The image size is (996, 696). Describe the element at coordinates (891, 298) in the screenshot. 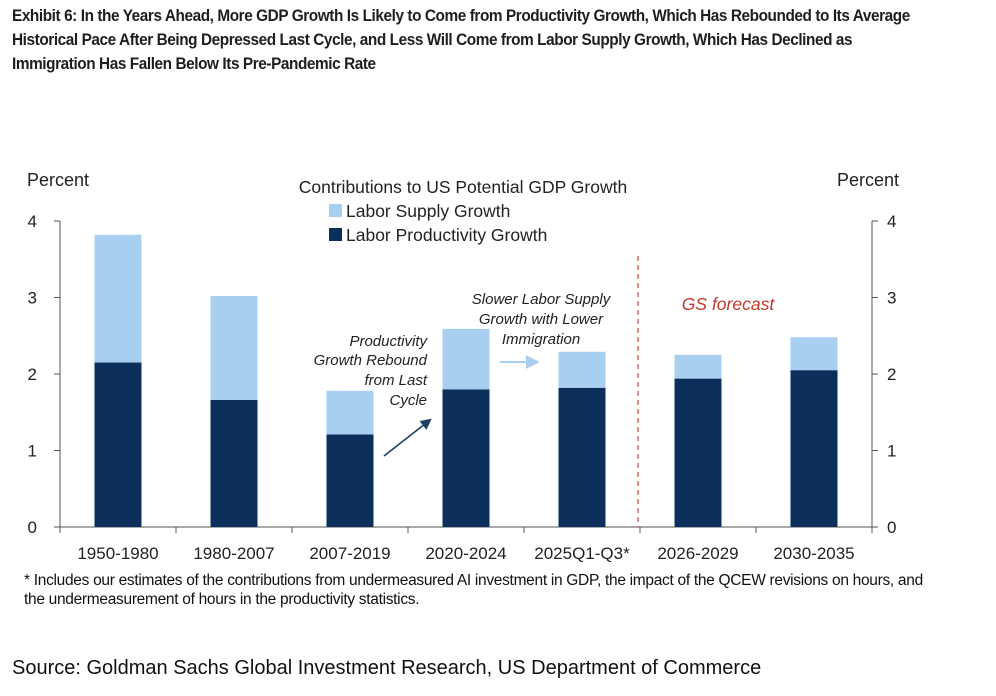

I see `y-tick-label-right: 3` at that location.